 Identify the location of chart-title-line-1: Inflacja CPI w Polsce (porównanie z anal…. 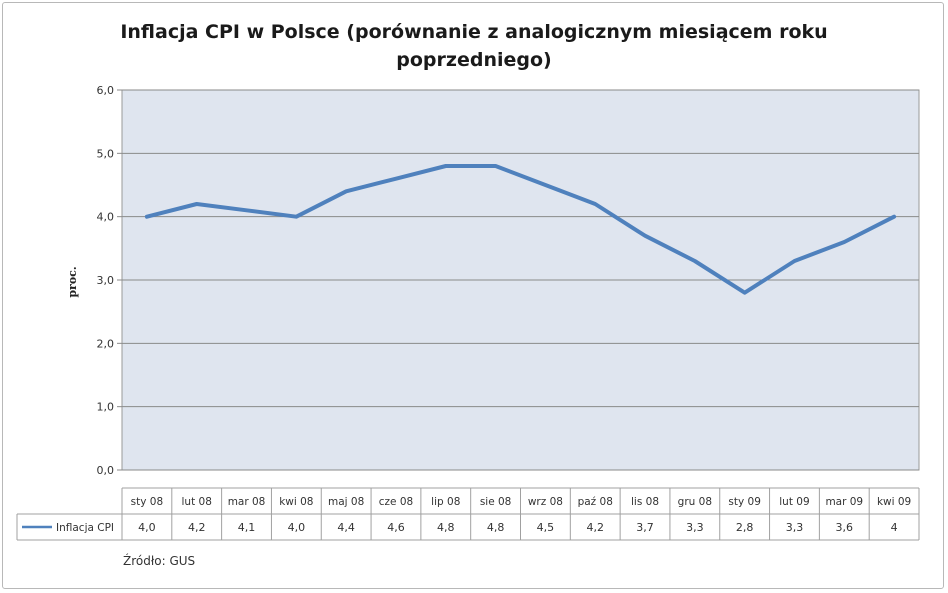
(474, 32).